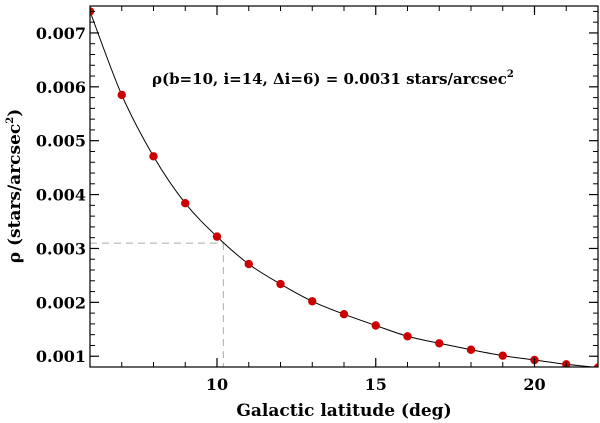  I want to click on y-tick-label: 0.005, so click(61, 141).